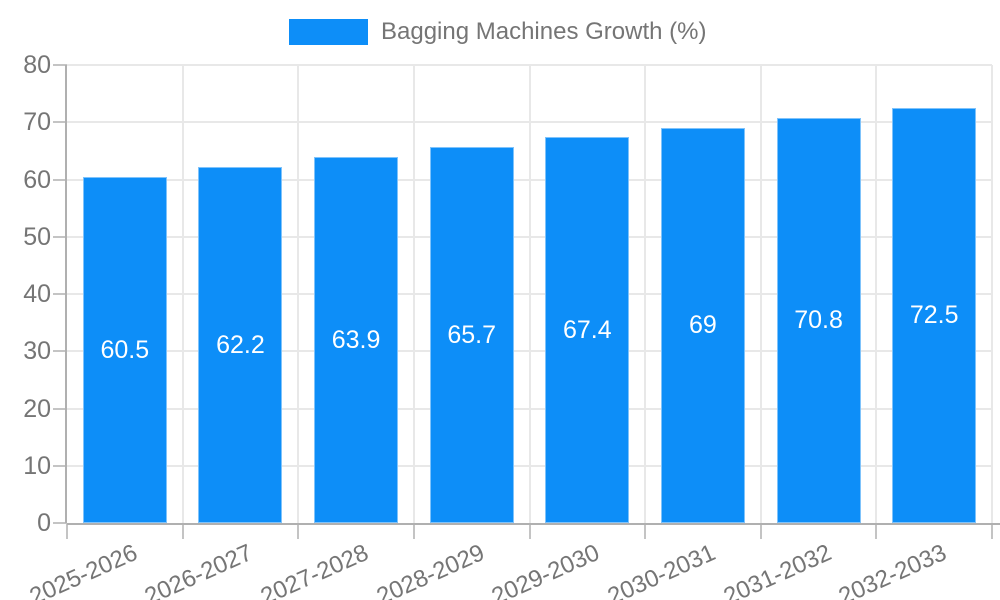  What do you see at coordinates (83, 569) in the screenshot?
I see `x-axis-category-label: 2025-2026` at bounding box center [83, 569].